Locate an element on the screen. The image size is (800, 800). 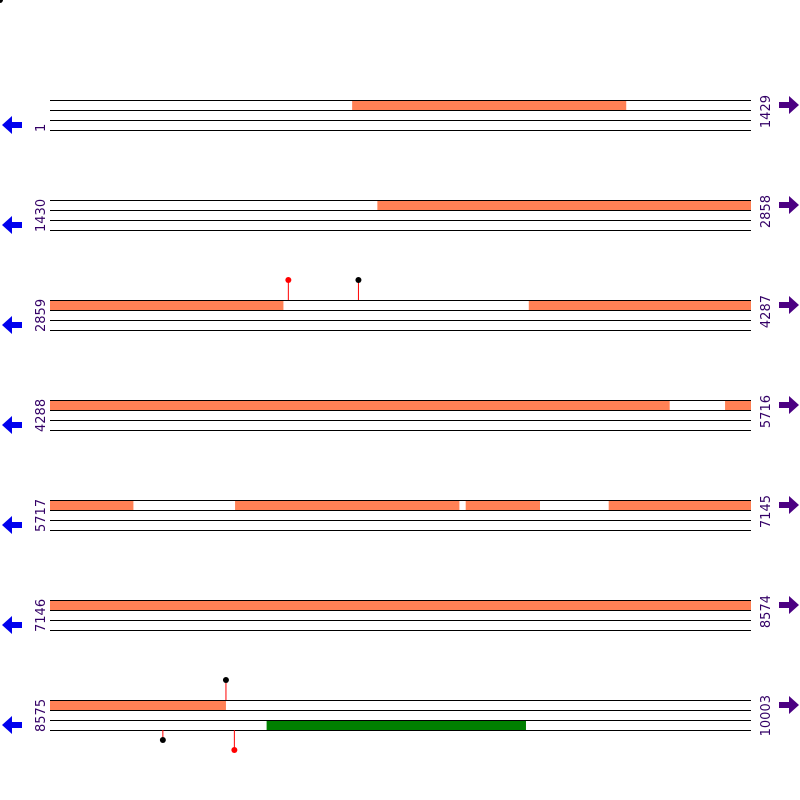
start-coordinate: 2859 is located at coordinates (41, 315).